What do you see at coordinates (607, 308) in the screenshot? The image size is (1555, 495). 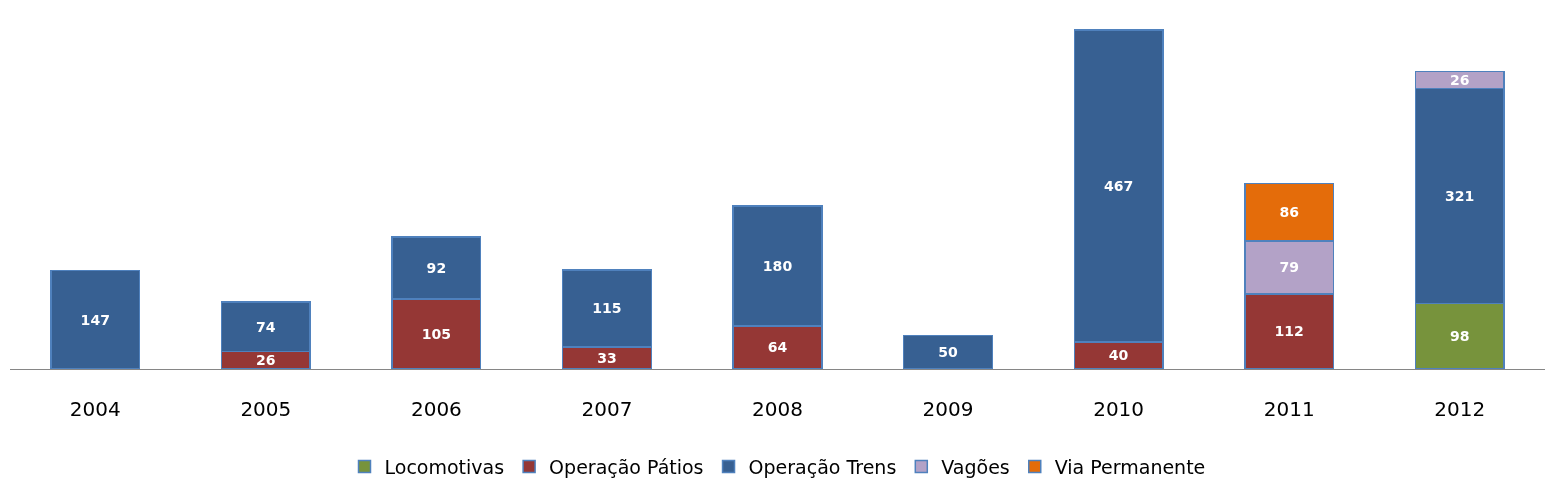 I see `data-label: 115` at bounding box center [607, 308].